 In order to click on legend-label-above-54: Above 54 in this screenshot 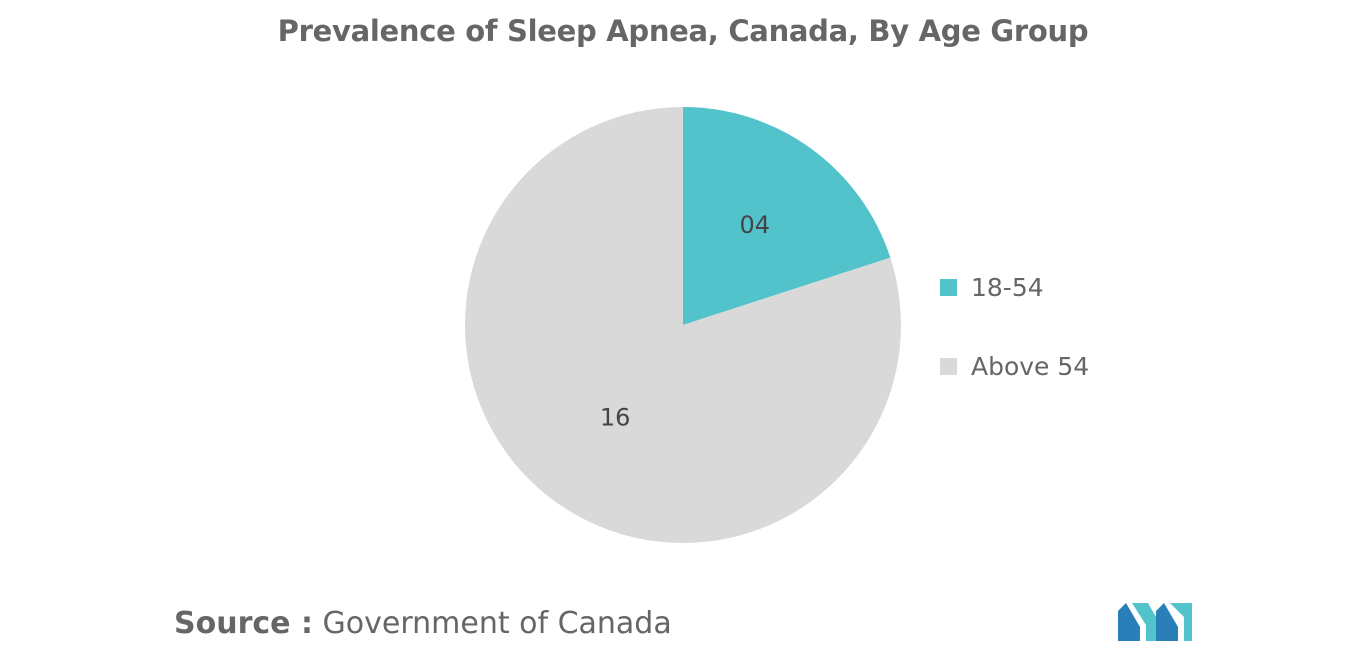, I will do `click(1030, 366)`.